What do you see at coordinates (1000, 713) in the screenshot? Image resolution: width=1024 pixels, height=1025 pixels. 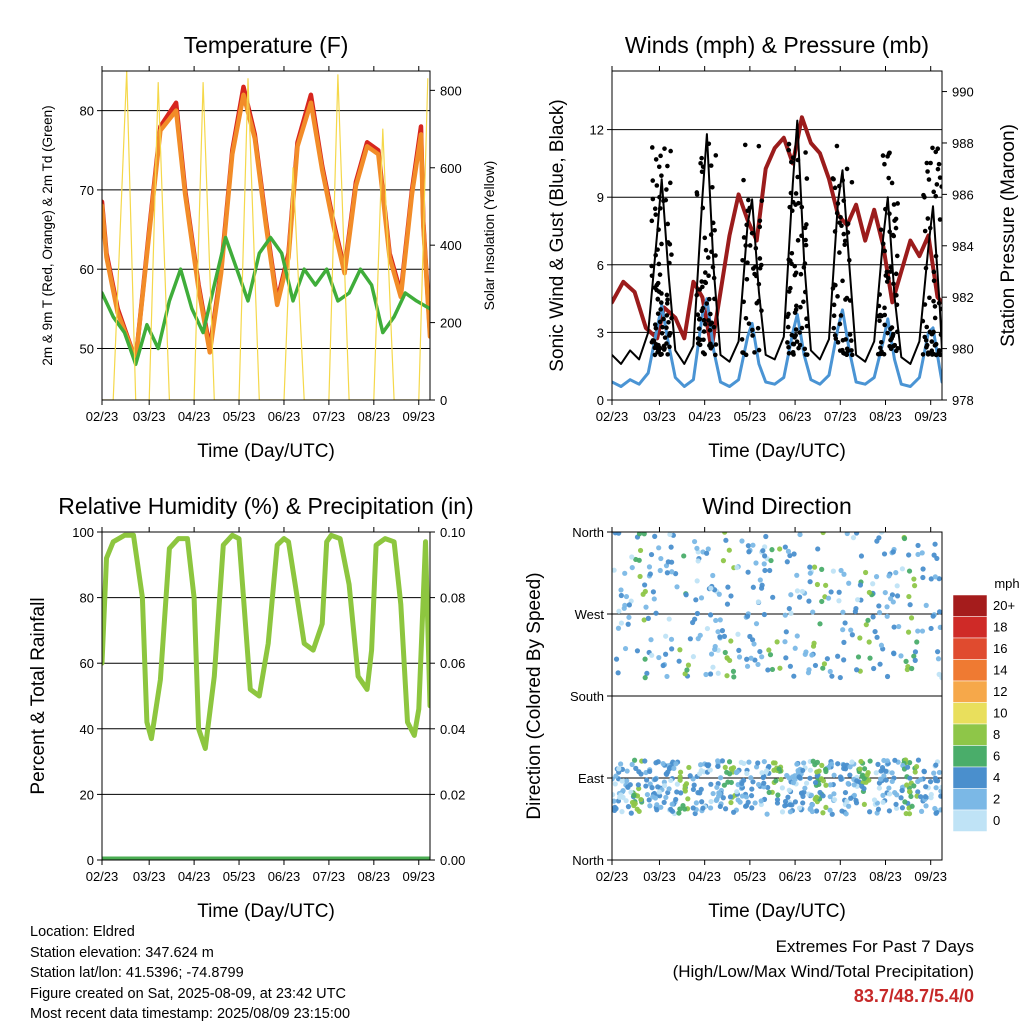 I see `legend-label: 10` at bounding box center [1000, 713].